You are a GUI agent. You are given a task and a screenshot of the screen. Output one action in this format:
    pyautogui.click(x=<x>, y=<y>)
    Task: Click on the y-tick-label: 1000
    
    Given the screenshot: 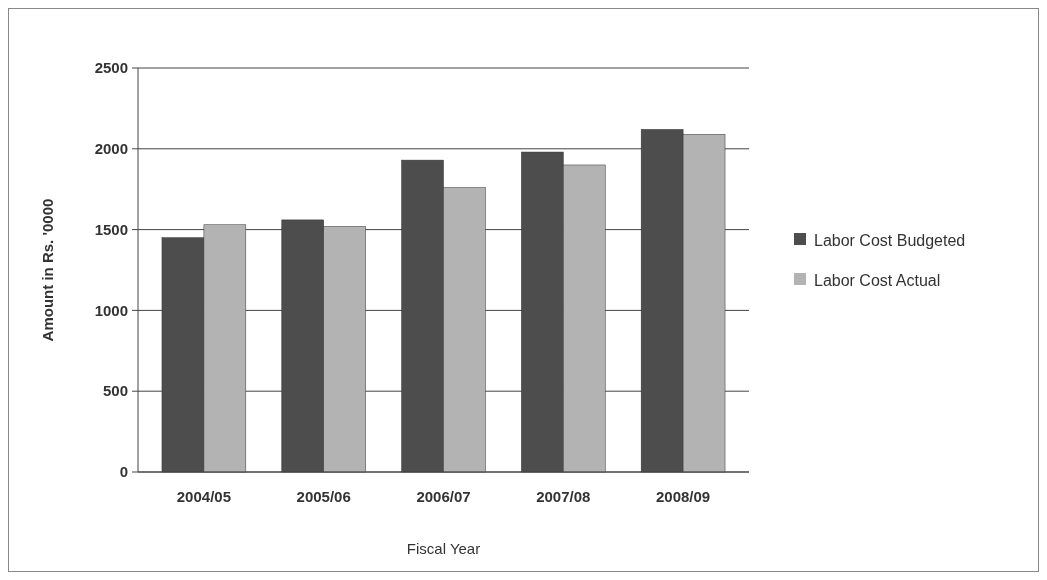 What is the action you would take?
    pyautogui.click(x=111, y=310)
    